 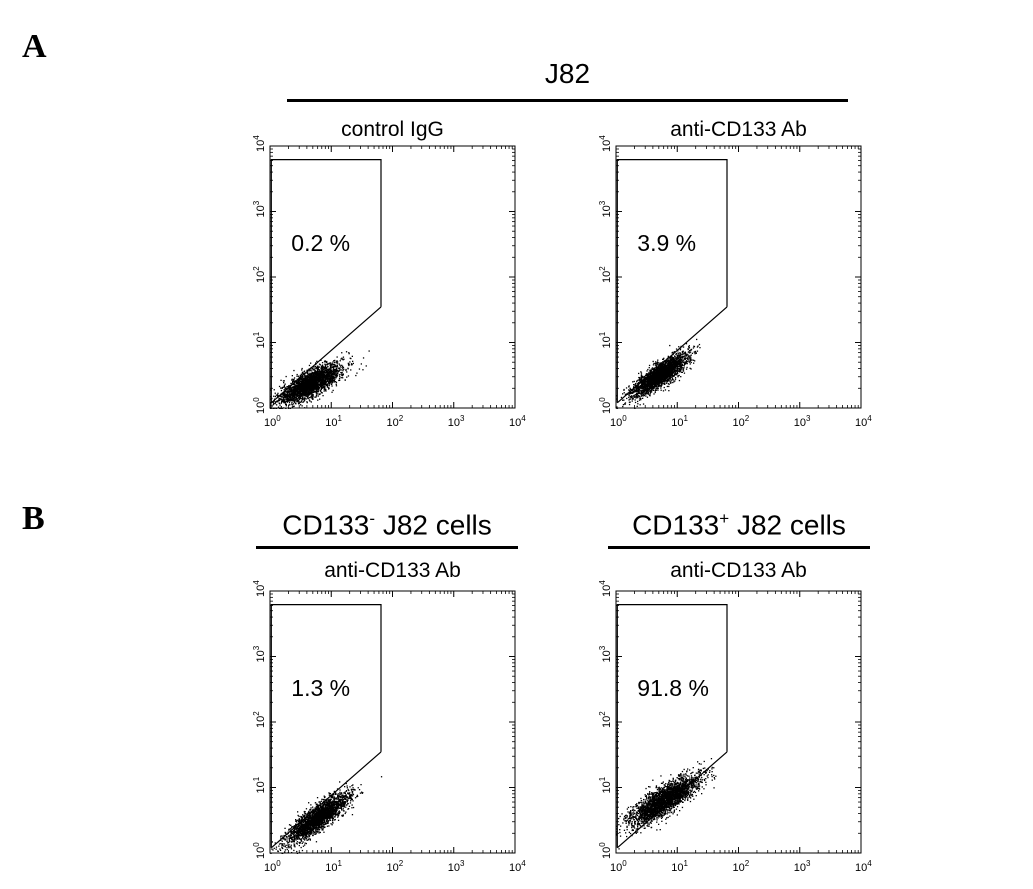 What do you see at coordinates (605, 339) in the screenshot?
I see `y-tick-label: 101` at bounding box center [605, 339].